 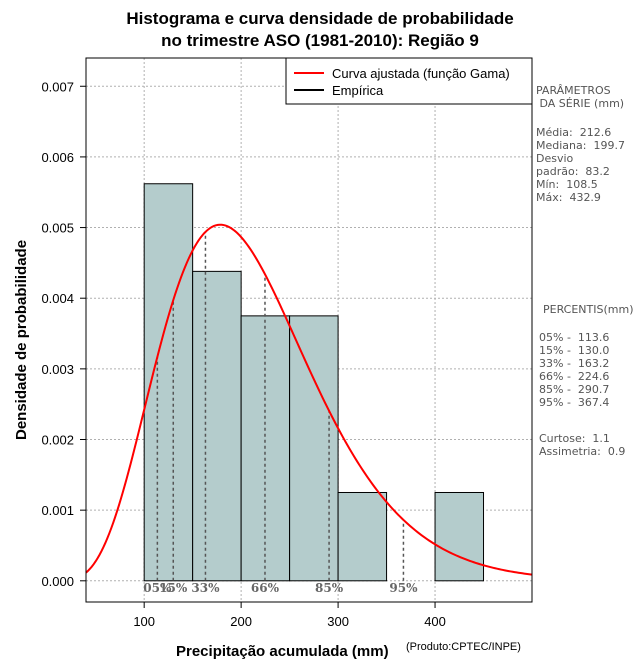 I want to click on x-tick-label: 300, so click(x=338, y=621).